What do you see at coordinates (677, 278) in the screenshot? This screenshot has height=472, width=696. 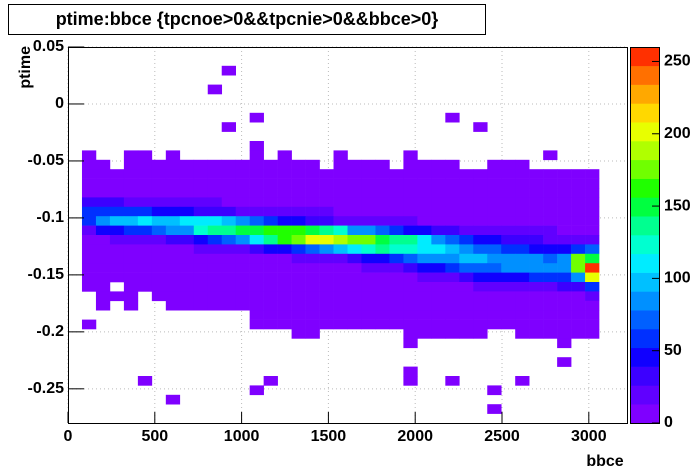 I see `z-tick-label: 100` at bounding box center [677, 278].